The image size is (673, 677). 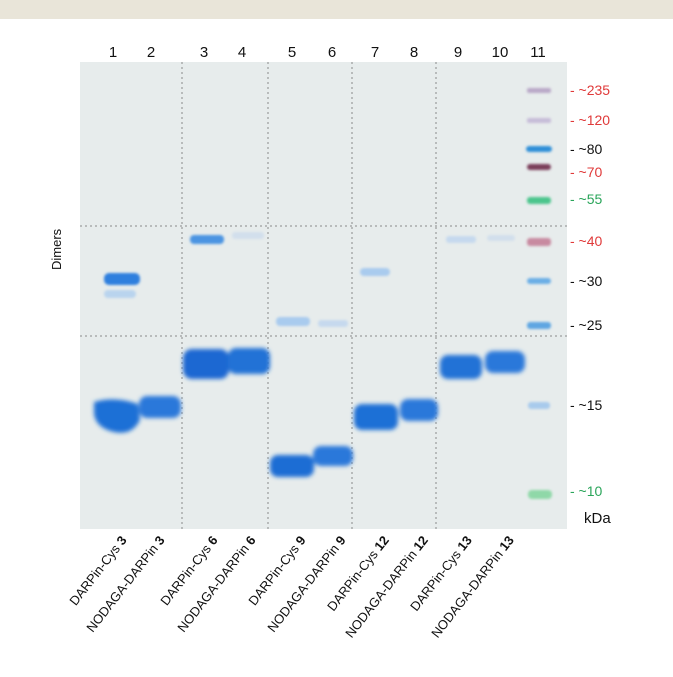 What do you see at coordinates (336, 9) in the screenshot?
I see `top-rule` at bounding box center [336, 9].